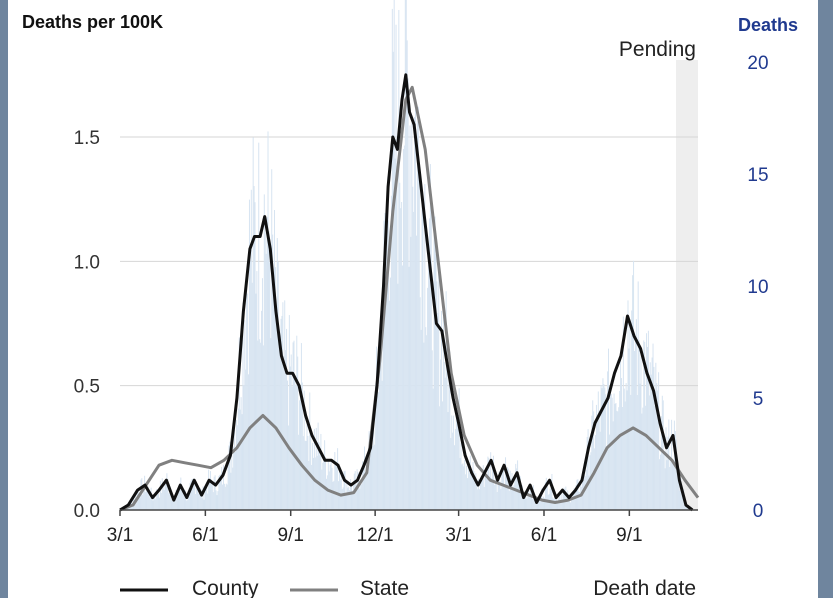 This screenshot has width=833, height=598. What do you see at coordinates (458, 535) in the screenshot?
I see `x-tick-label: 3/1` at bounding box center [458, 535].